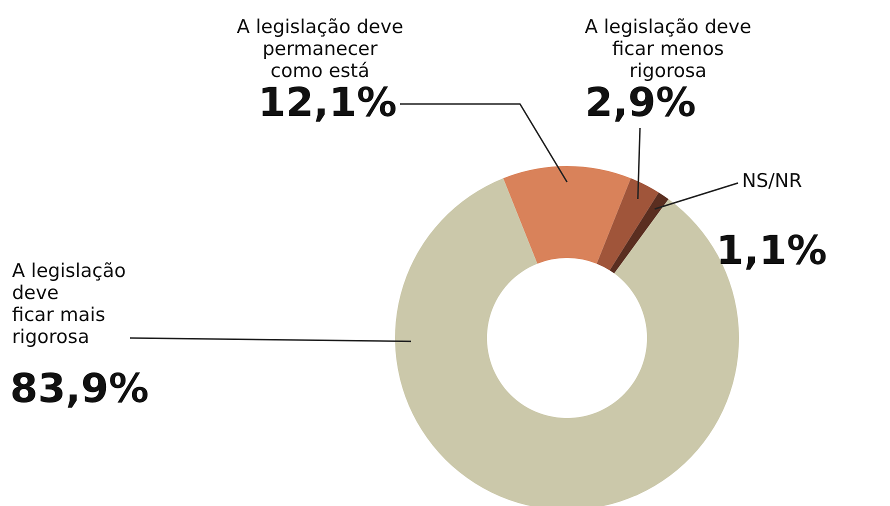  What do you see at coordinates (772, 181) in the screenshot?
I see `slice-label: NS/NR` at bounding box center [772, 181].